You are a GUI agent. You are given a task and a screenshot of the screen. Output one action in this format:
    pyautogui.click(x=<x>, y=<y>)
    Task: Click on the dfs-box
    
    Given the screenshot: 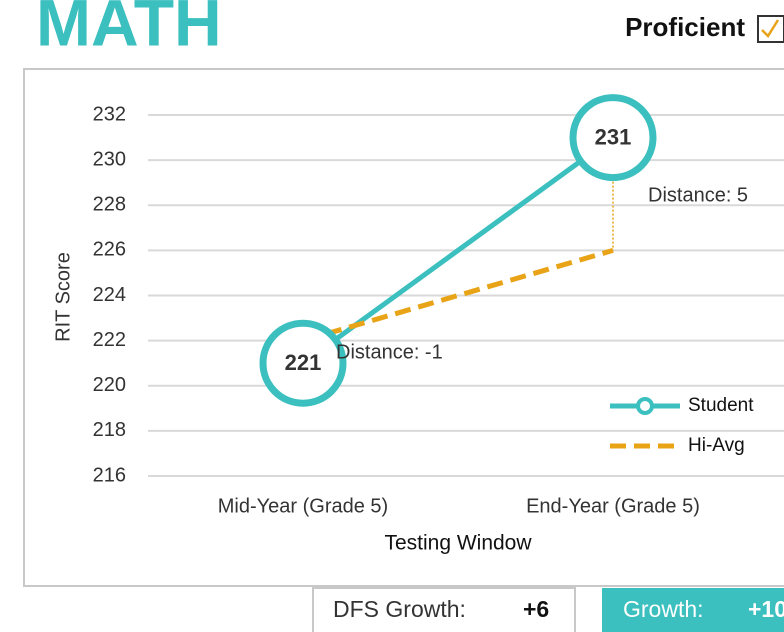 What is the action you would take?
    pyautogui.click(x=444, y=609)
    